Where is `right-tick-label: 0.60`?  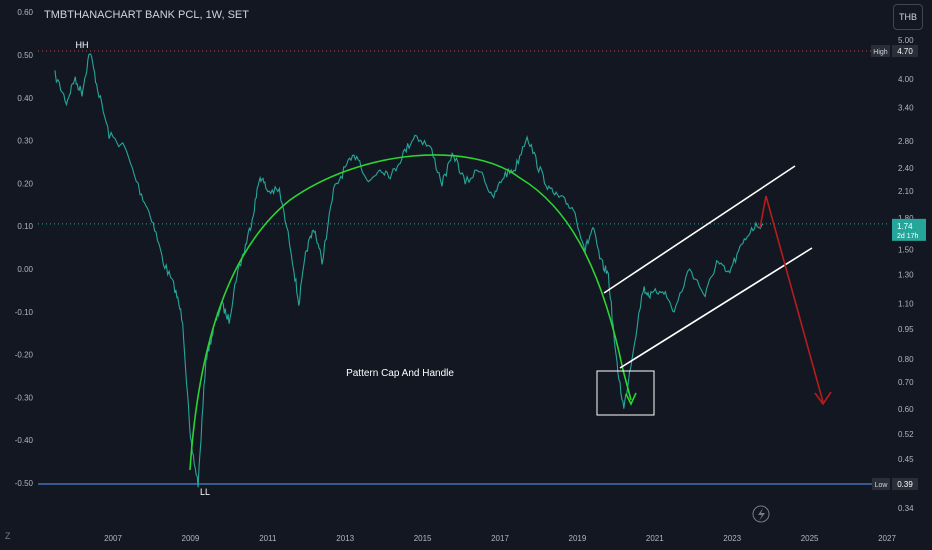 right-tick-label: 0.60 is located at coordinates (906, 409).